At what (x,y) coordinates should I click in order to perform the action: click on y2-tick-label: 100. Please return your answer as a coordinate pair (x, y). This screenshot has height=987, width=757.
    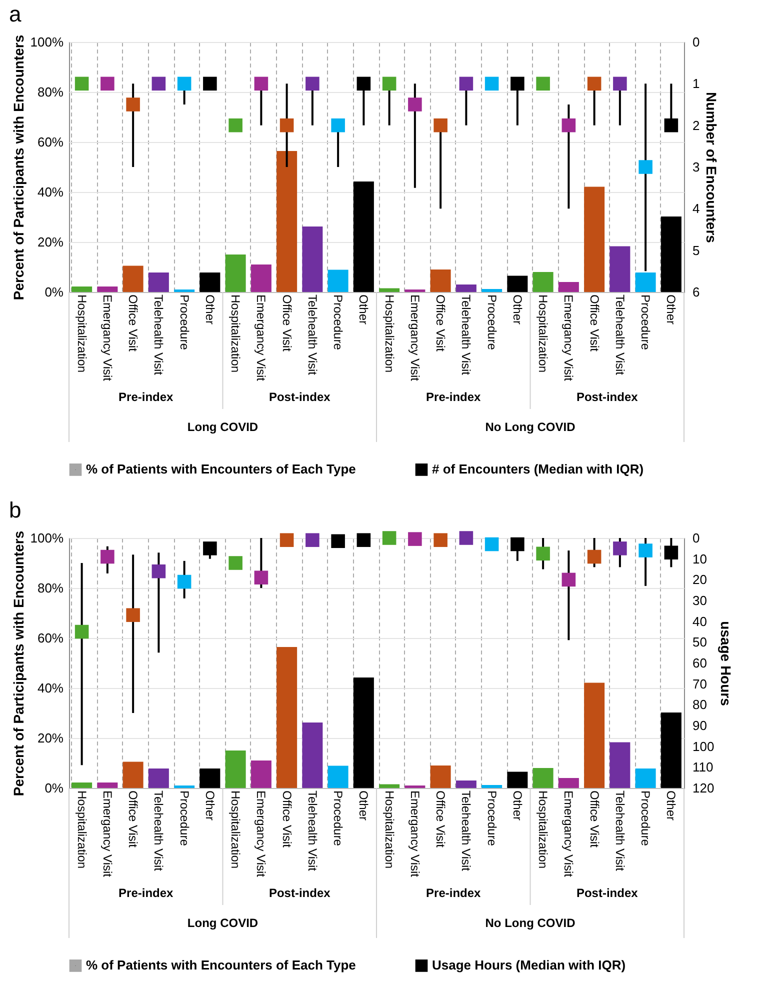
    Looking at the image, I should click on (703, 746).